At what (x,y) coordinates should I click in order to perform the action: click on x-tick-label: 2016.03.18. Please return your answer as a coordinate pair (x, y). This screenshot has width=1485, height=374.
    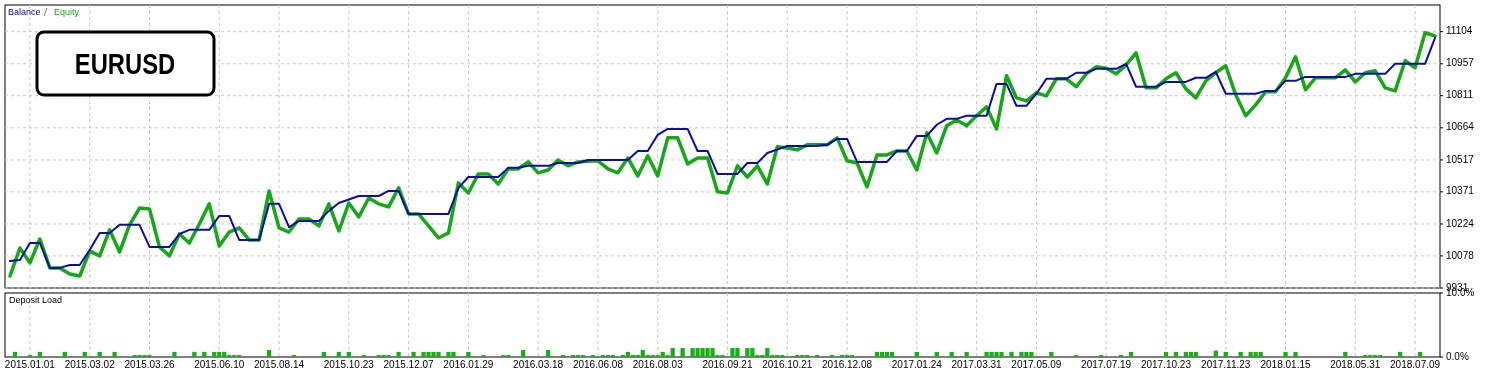
    Looking at the image, I should click on (538, 364).